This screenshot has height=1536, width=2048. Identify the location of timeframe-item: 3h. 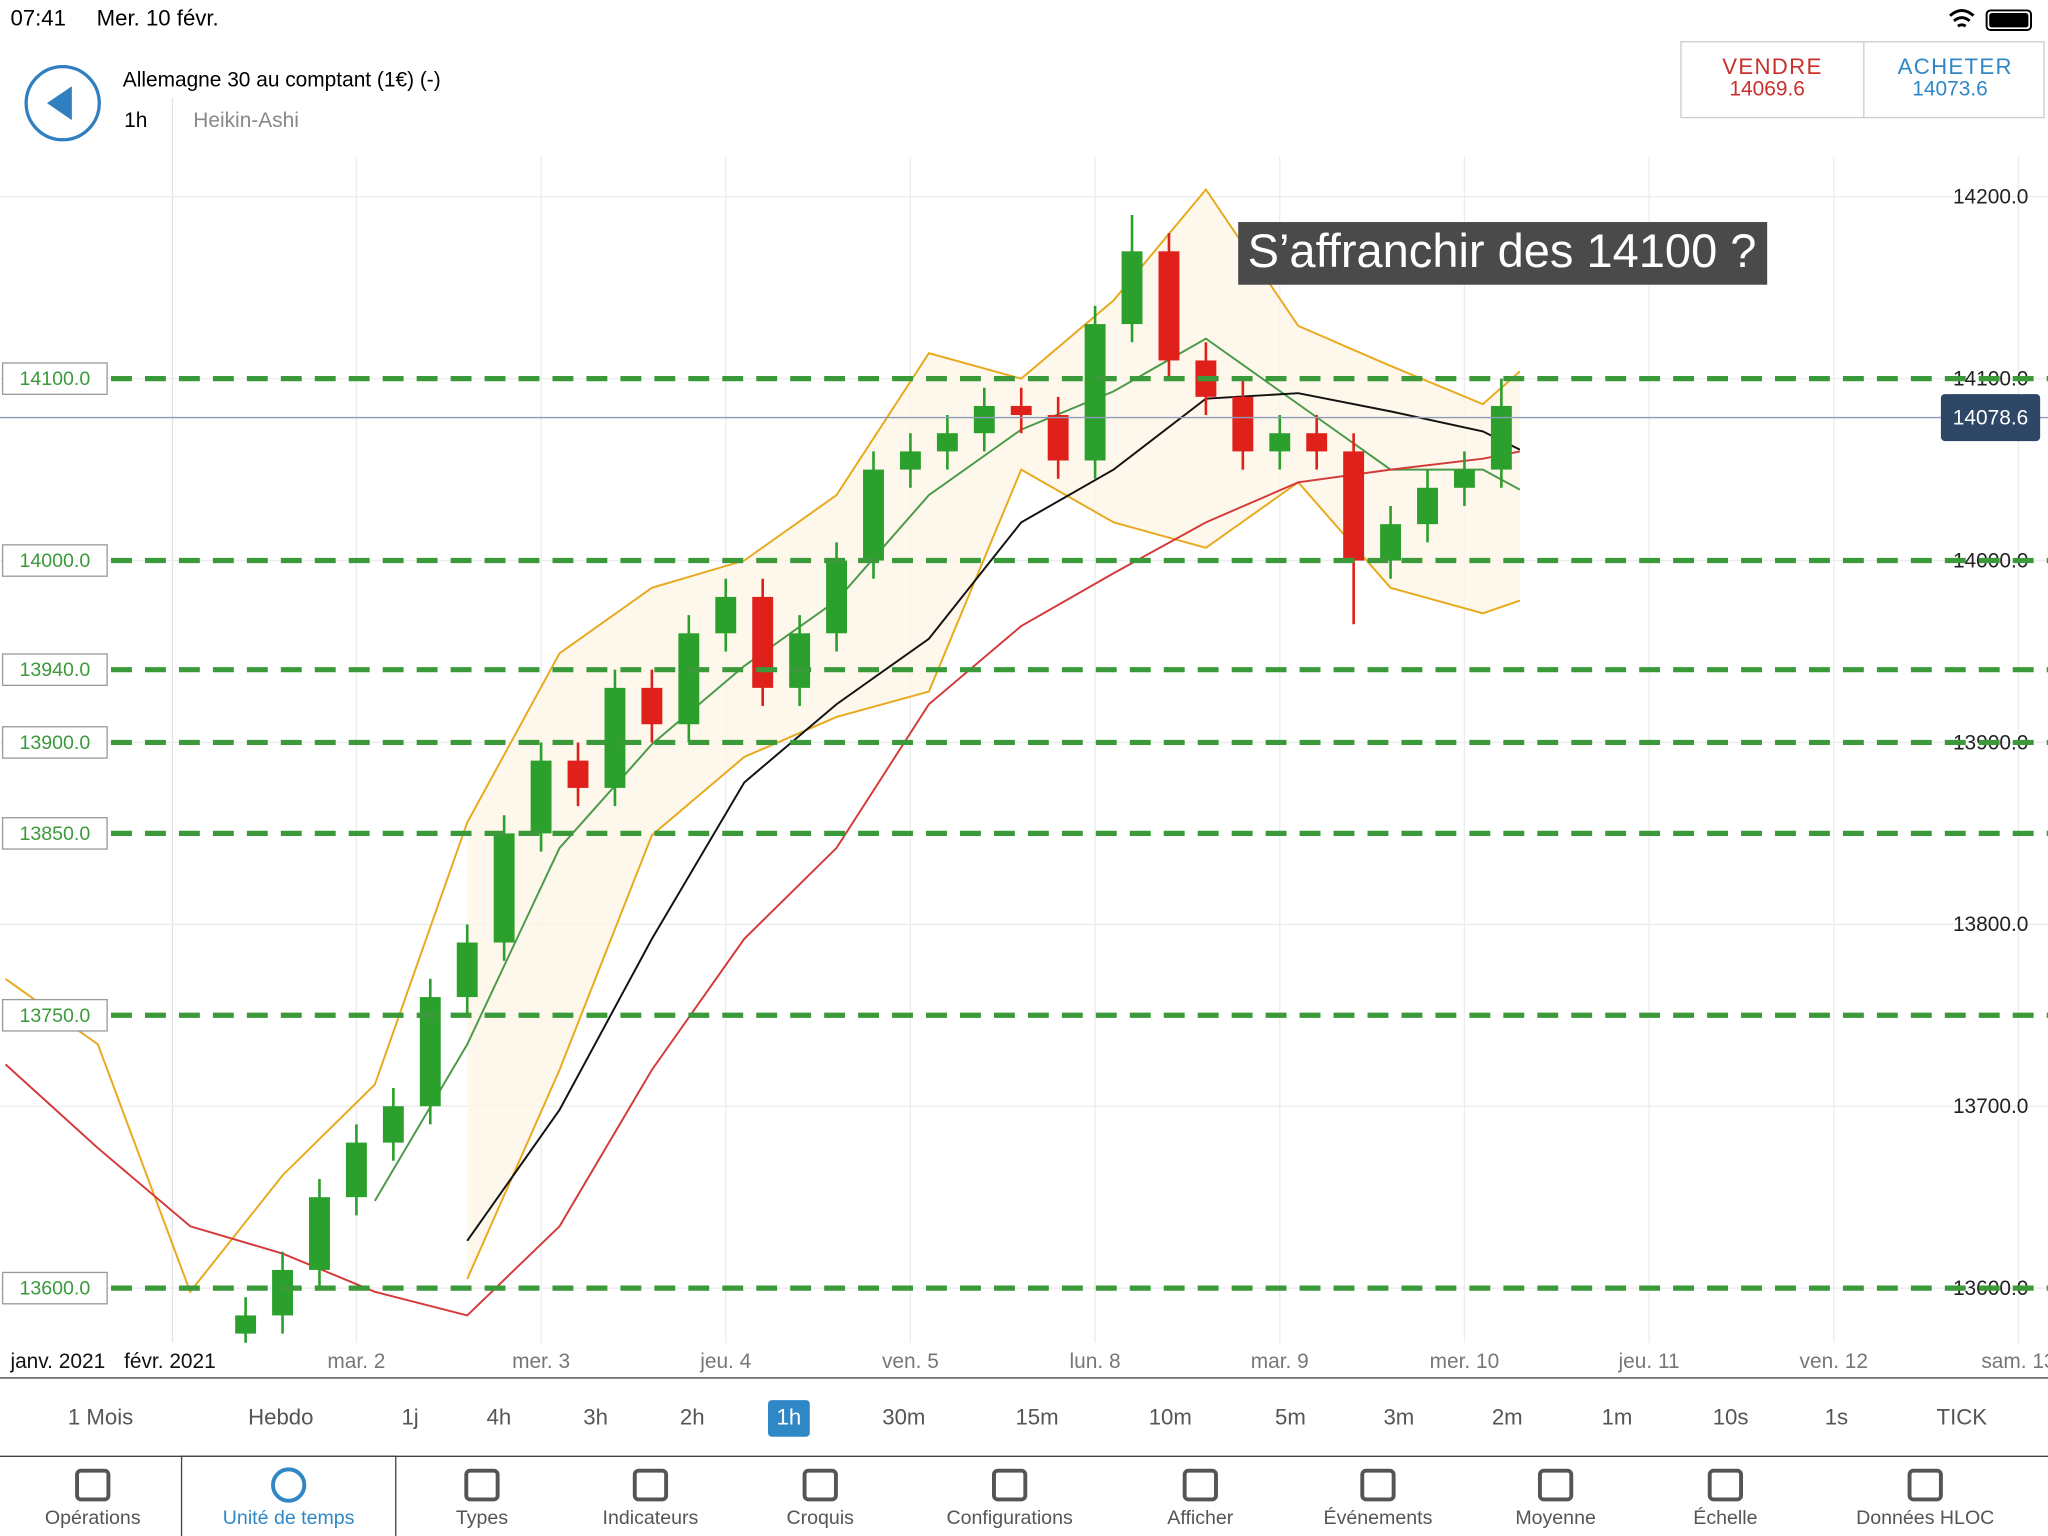
(595, 1416).